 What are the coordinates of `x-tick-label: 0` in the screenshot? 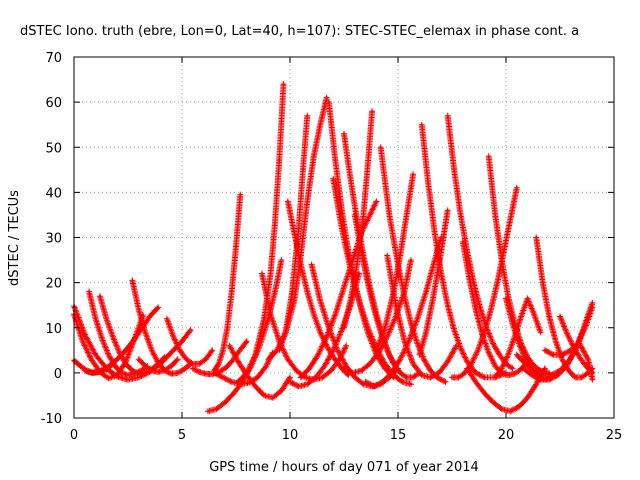 It's located at (74, 435).